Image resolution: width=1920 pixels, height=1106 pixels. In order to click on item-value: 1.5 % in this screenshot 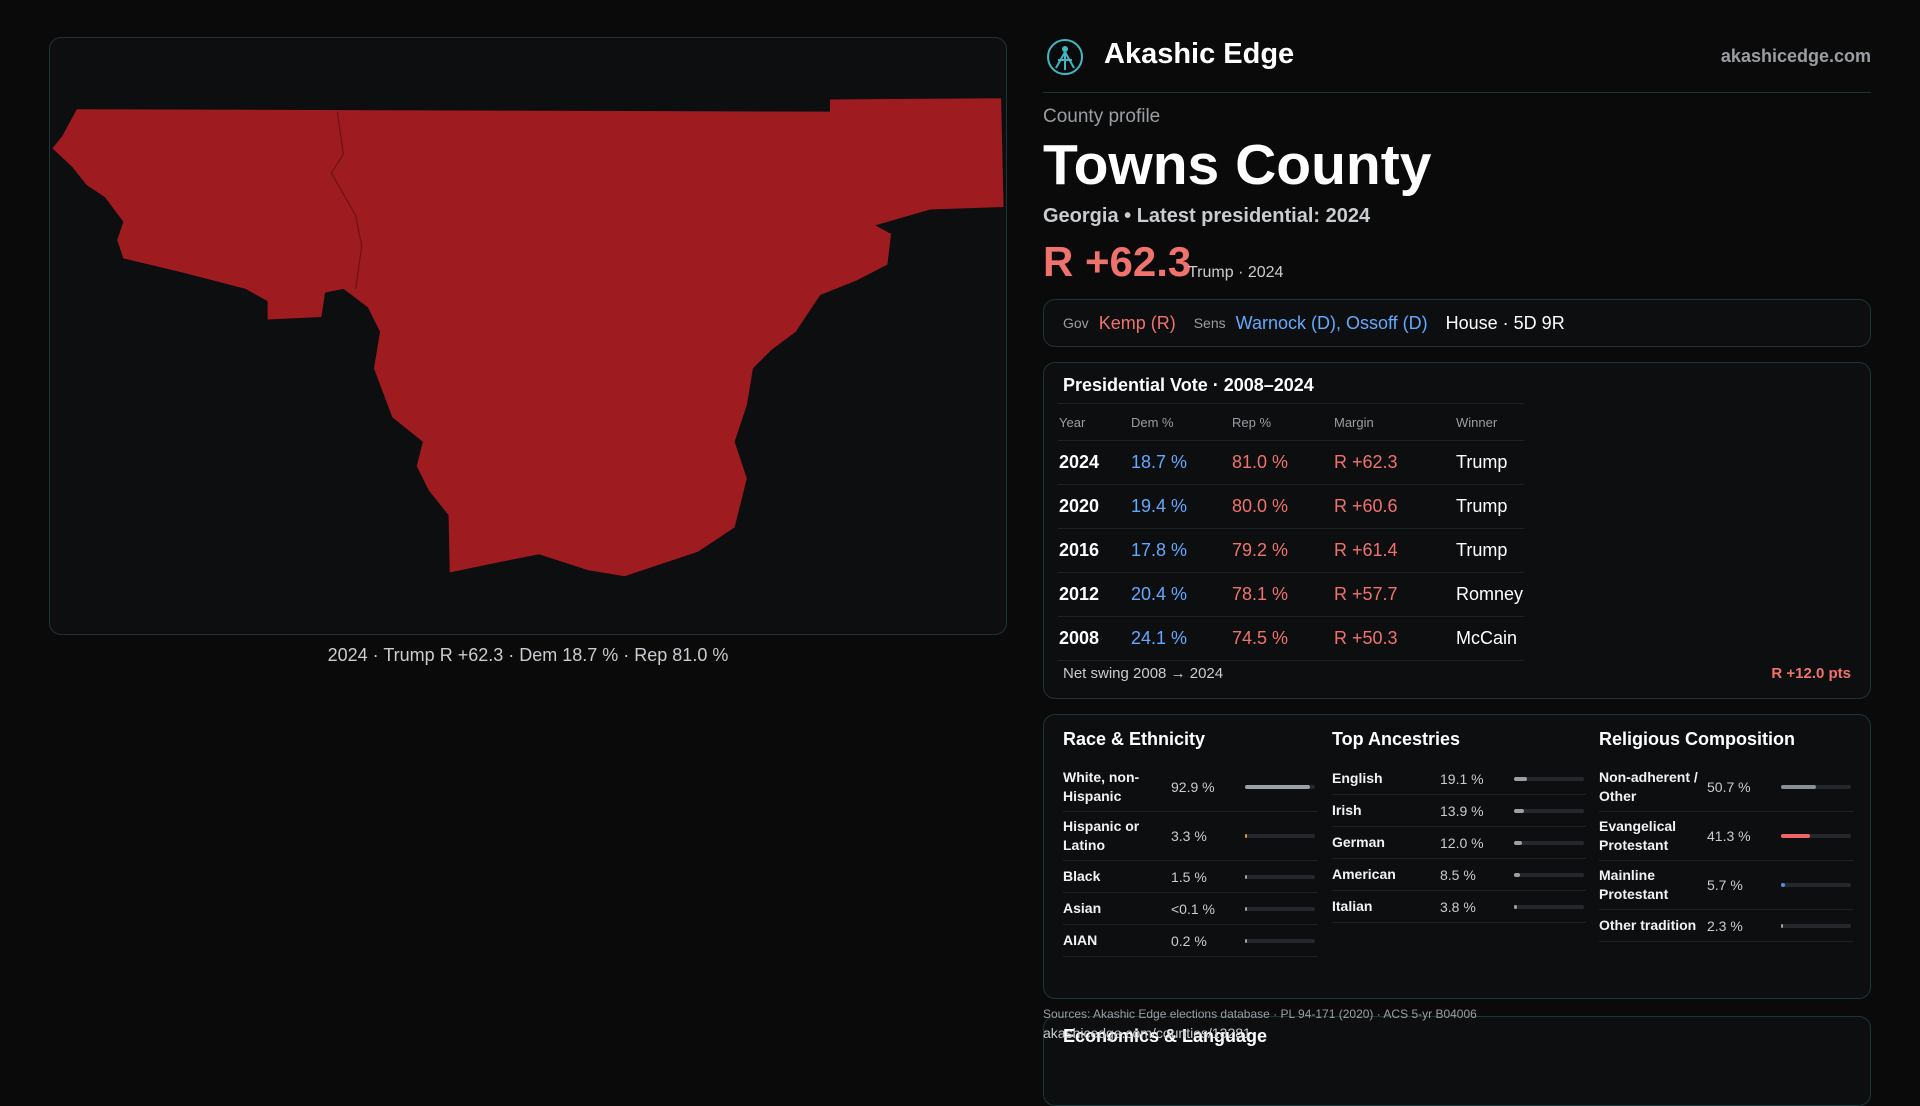, I will do `click(1189, 876)`.